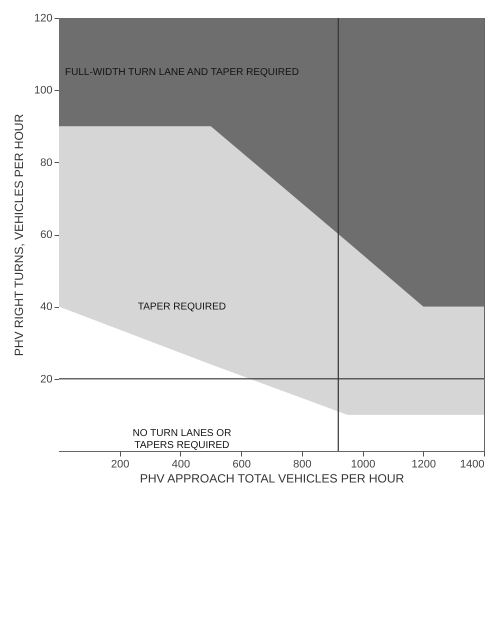  I want to click on x-tick-label: 200, so click(120, 464).